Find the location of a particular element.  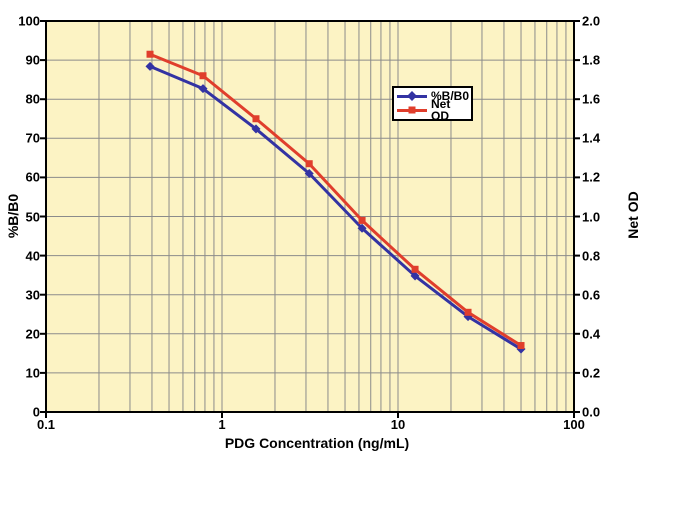

y-tick-label-right: 0.6 is located at coordinates (591, 295).